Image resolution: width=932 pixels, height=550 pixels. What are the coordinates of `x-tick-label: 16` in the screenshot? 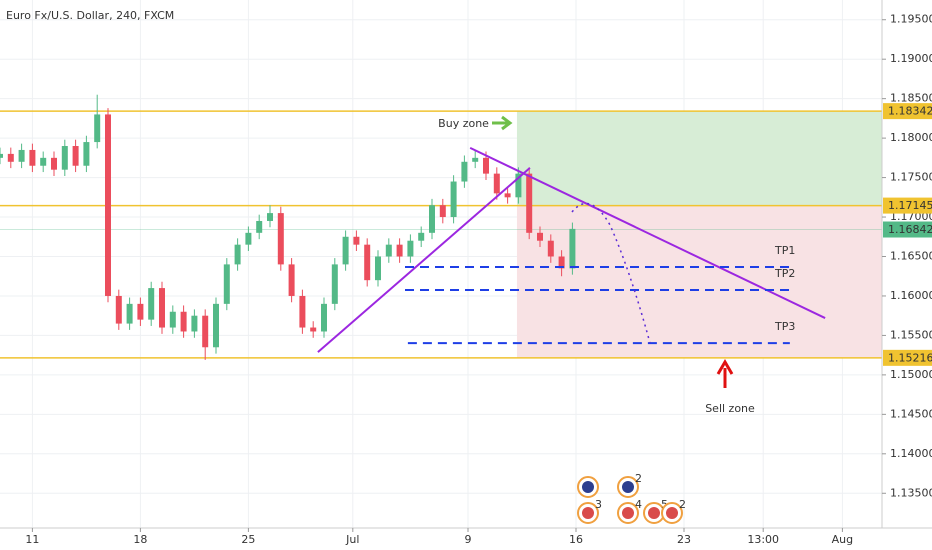 It's located at (576, 539).